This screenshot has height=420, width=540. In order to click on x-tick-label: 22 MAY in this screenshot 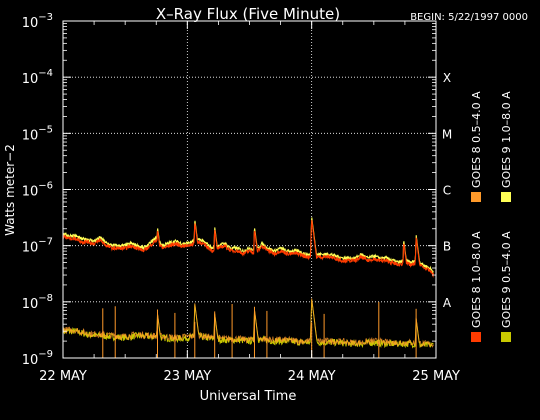, I will do `click(63, 376)`.